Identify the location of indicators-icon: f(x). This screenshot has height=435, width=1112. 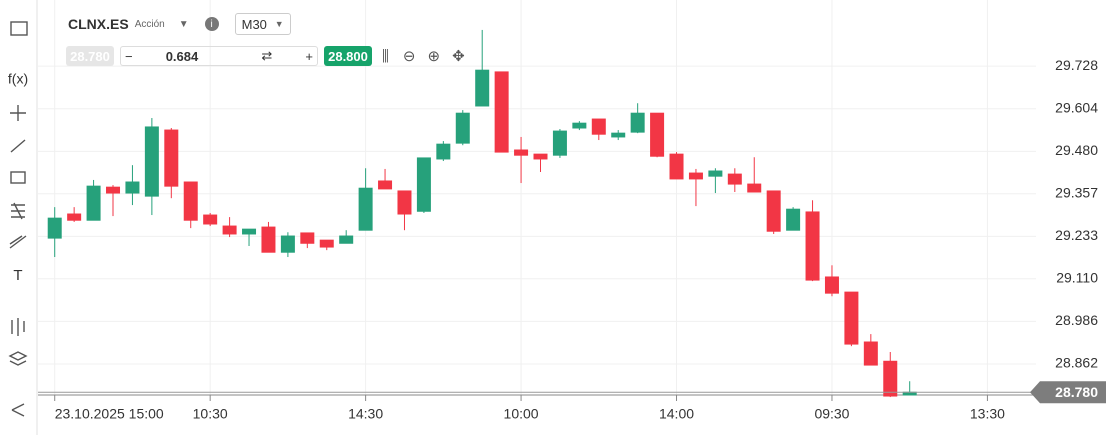
(18, 79).